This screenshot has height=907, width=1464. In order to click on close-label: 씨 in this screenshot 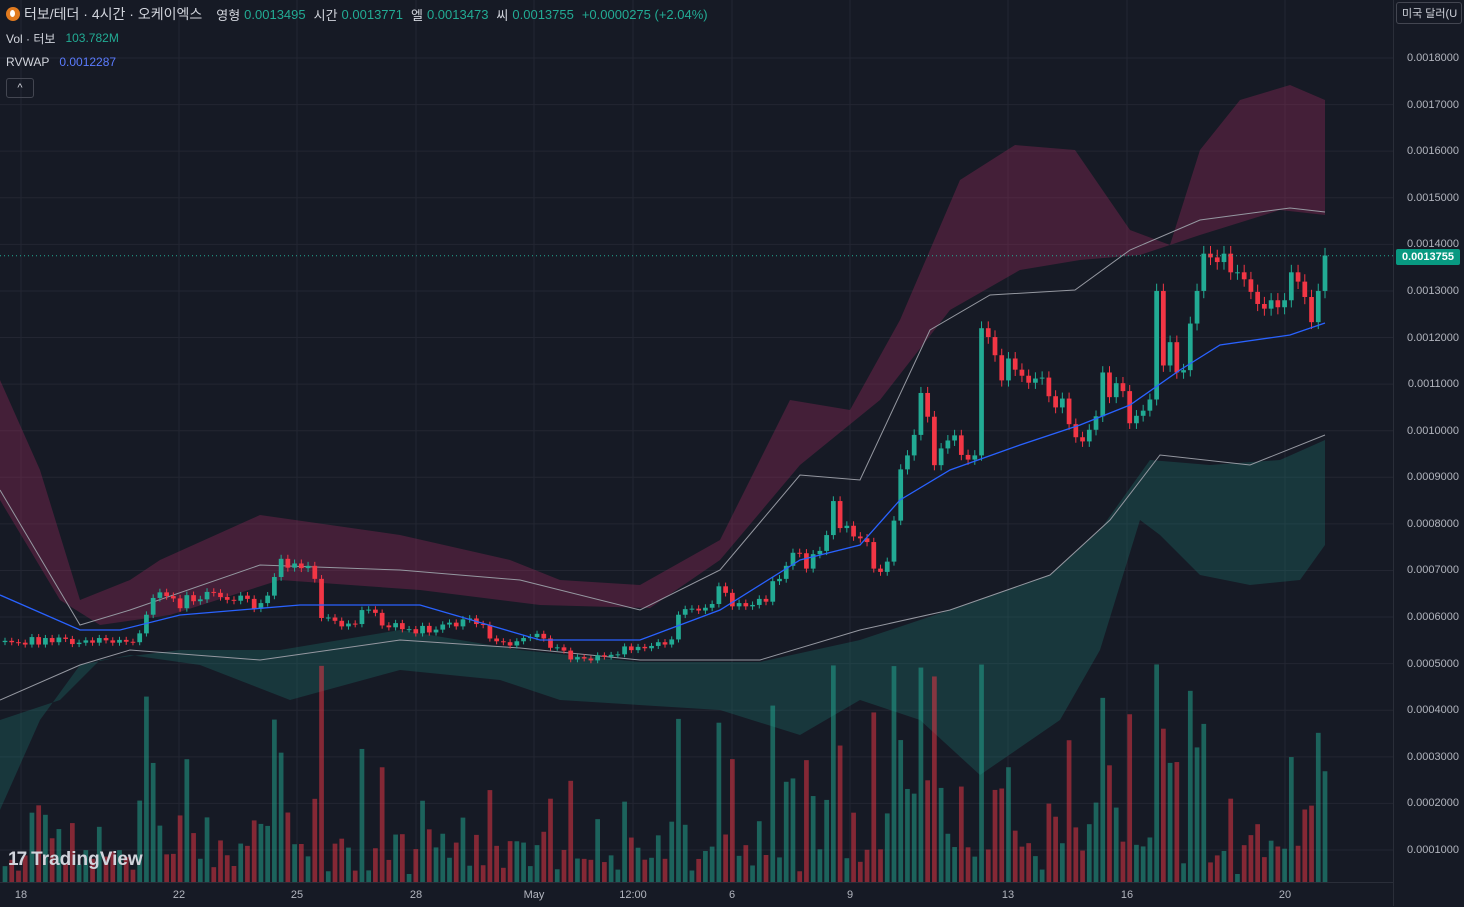, I will do `click(502, 15)`.